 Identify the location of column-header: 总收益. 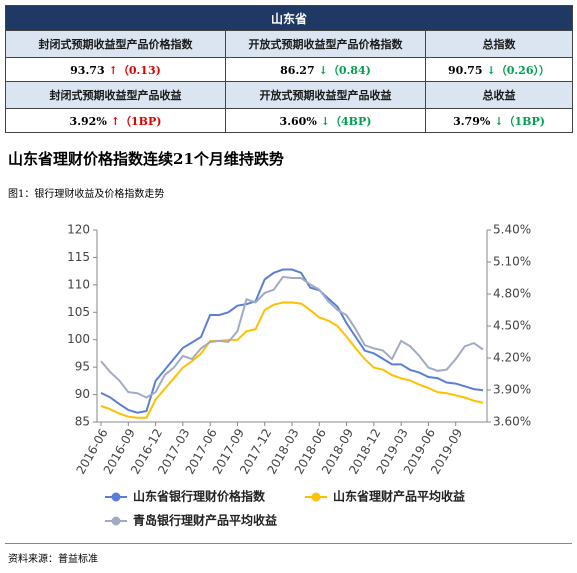
(499, 95).